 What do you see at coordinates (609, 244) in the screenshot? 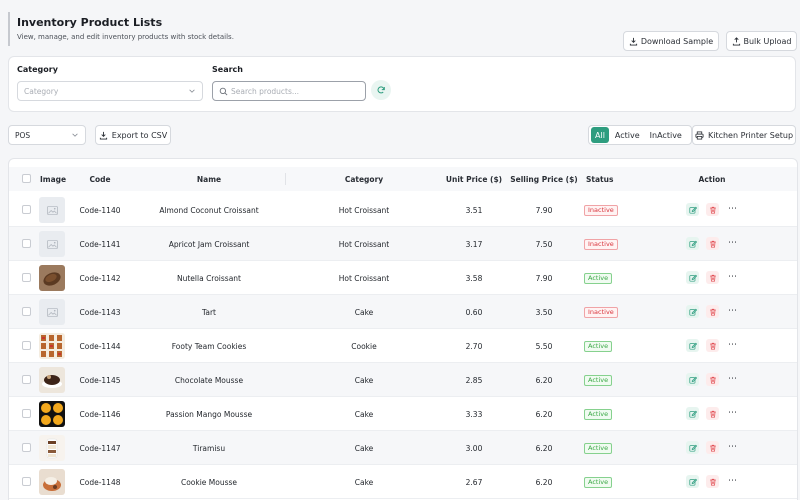
I see `cell-status: Inactive` at bounding box center [609, 244].